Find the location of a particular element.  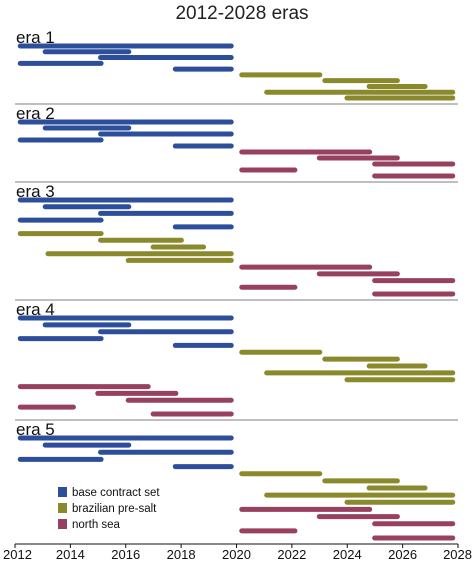

chart-title: 2012-2028 eras is located at coordinates (241, 13).